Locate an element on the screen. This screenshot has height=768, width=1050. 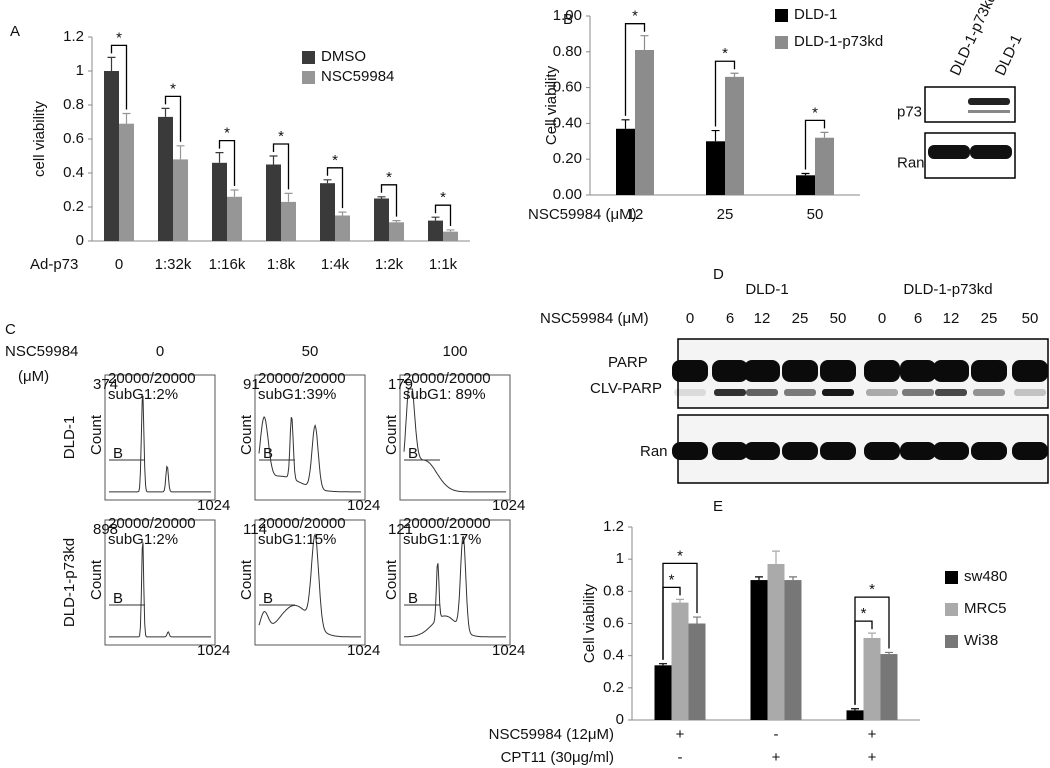
legend-swatch is located at coordinates (308, 77).